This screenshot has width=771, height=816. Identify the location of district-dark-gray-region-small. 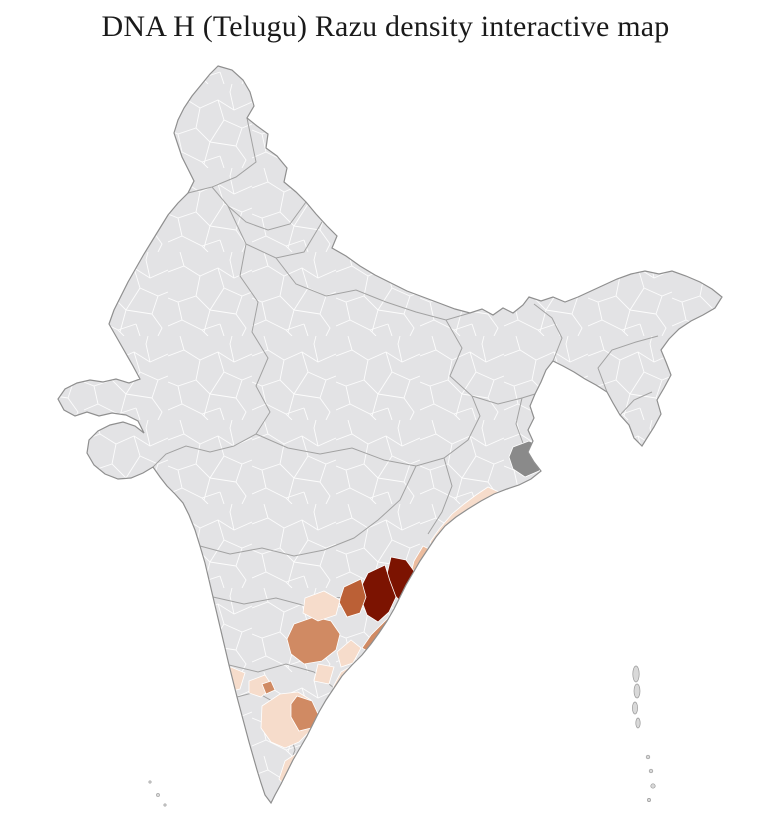
(557, 455).